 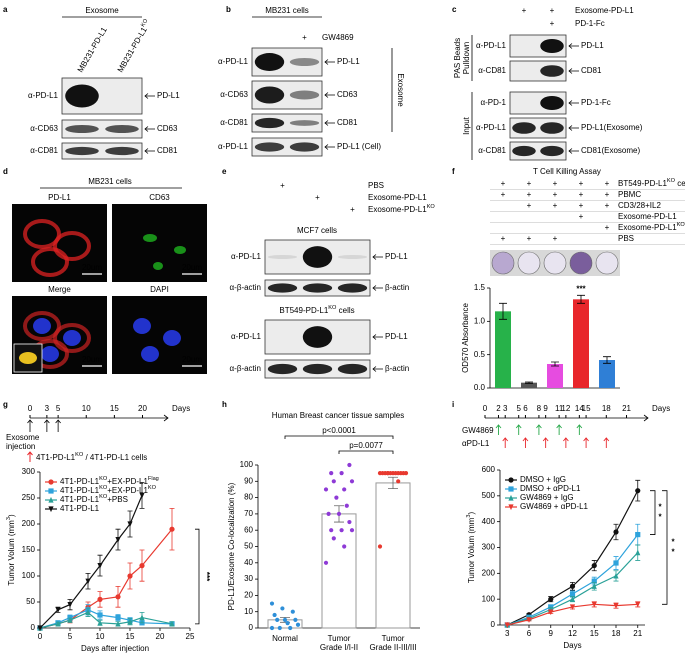 What do you see at coordinates (476, 443) in the screenshot?
I see `treatment-label: αPD-L1` at bounding box center [476, 443].